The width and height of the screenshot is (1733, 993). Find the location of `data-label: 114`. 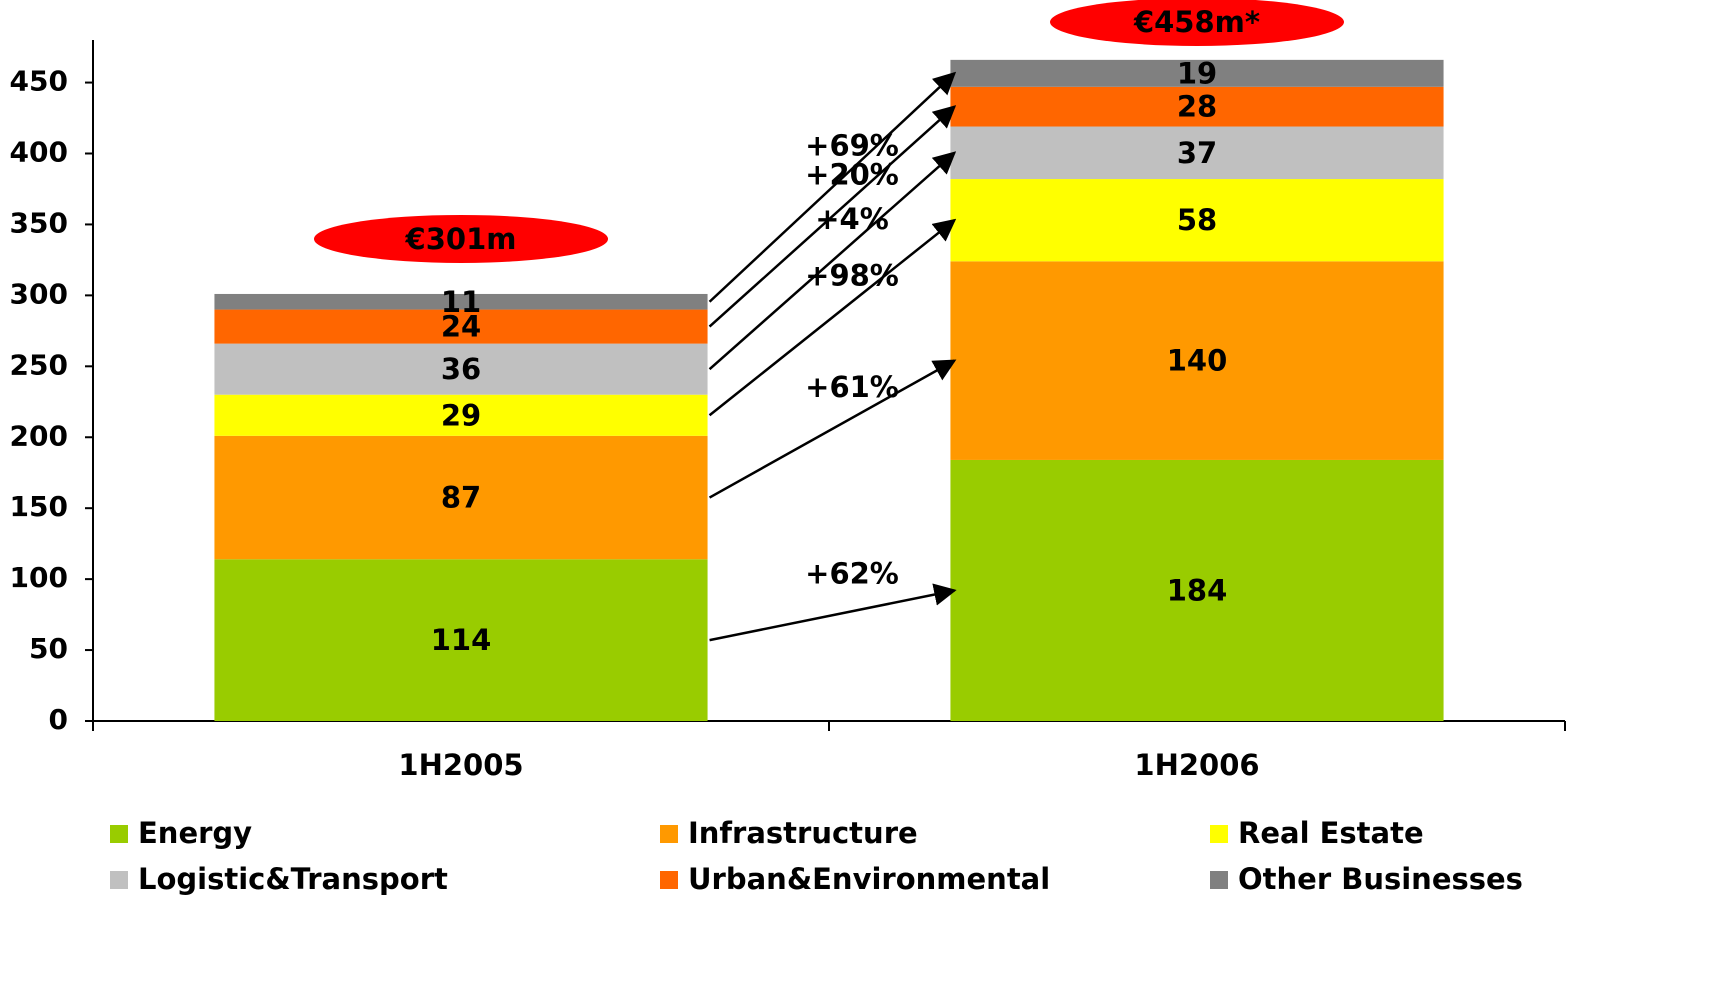

data-label: 114 is located at coordinates (461, 640).